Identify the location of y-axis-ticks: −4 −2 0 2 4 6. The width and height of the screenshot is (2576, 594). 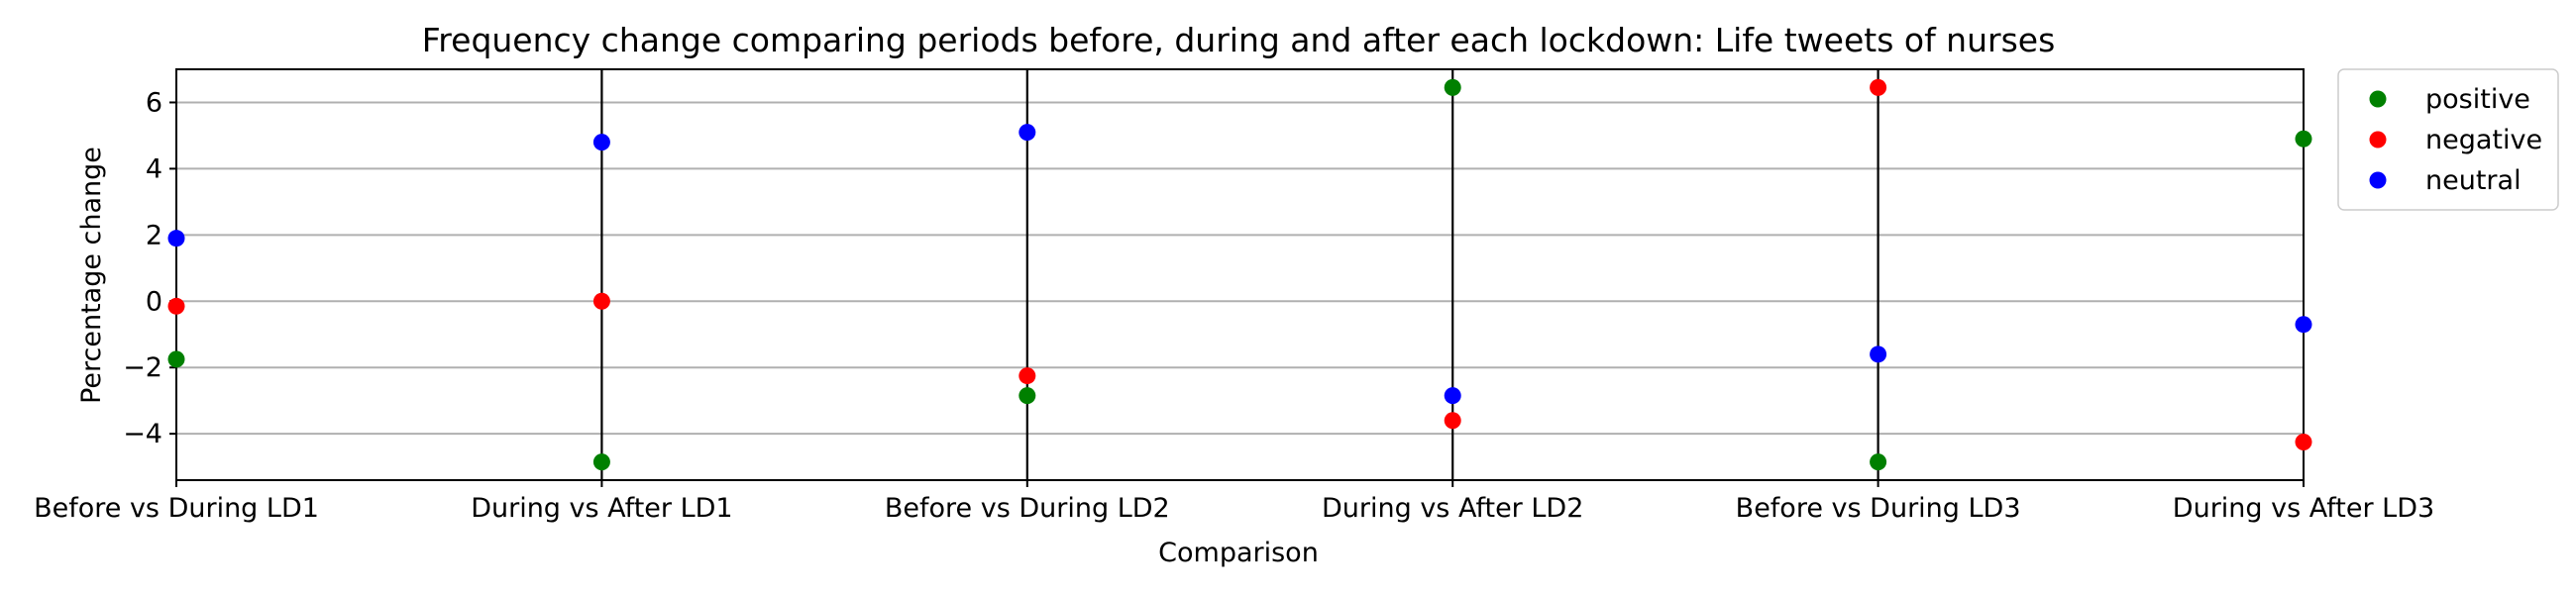
(150, 268).